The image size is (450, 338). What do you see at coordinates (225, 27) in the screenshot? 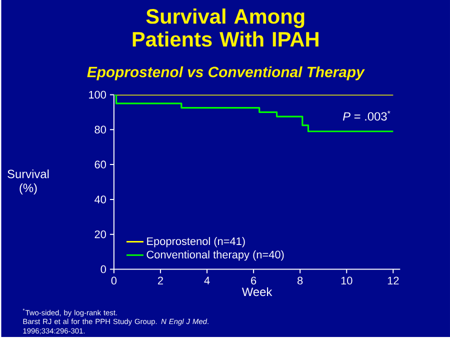
I see `chart-title: Survival Among Patients With IPAH` at bounding box center [225, 27].